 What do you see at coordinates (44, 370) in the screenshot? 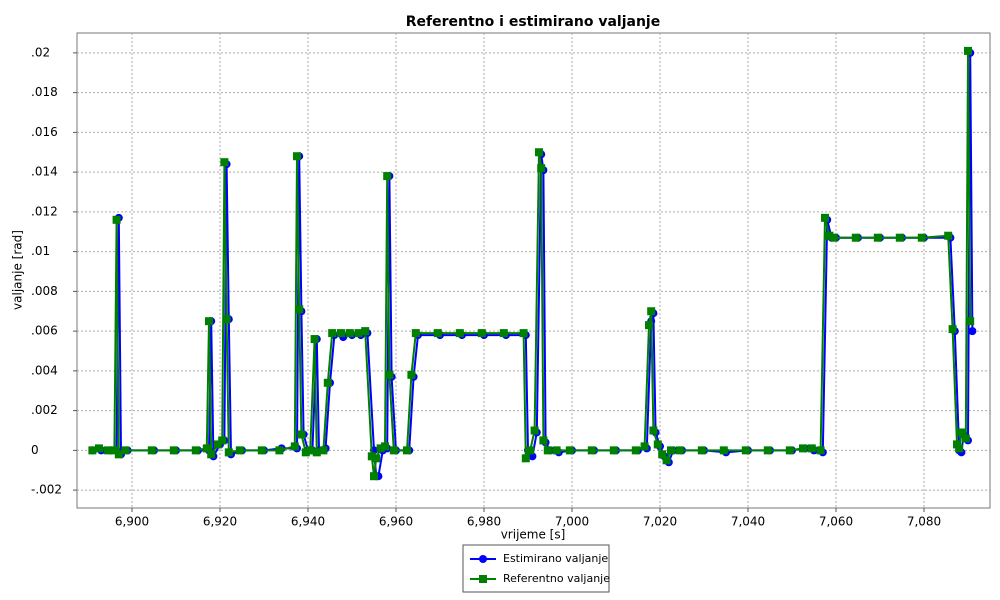
I see `y-tick-label: .004` at bounding box center [44, 370].